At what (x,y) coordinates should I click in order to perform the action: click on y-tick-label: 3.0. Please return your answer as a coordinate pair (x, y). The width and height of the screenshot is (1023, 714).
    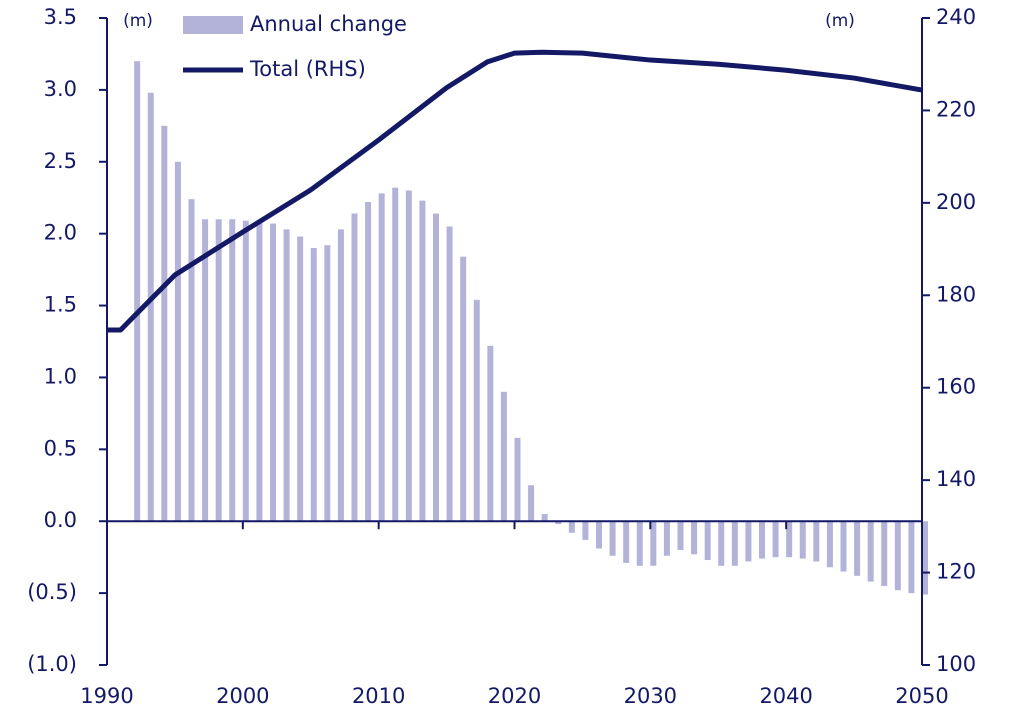
    Looking at the image, I should click on (60, 89).